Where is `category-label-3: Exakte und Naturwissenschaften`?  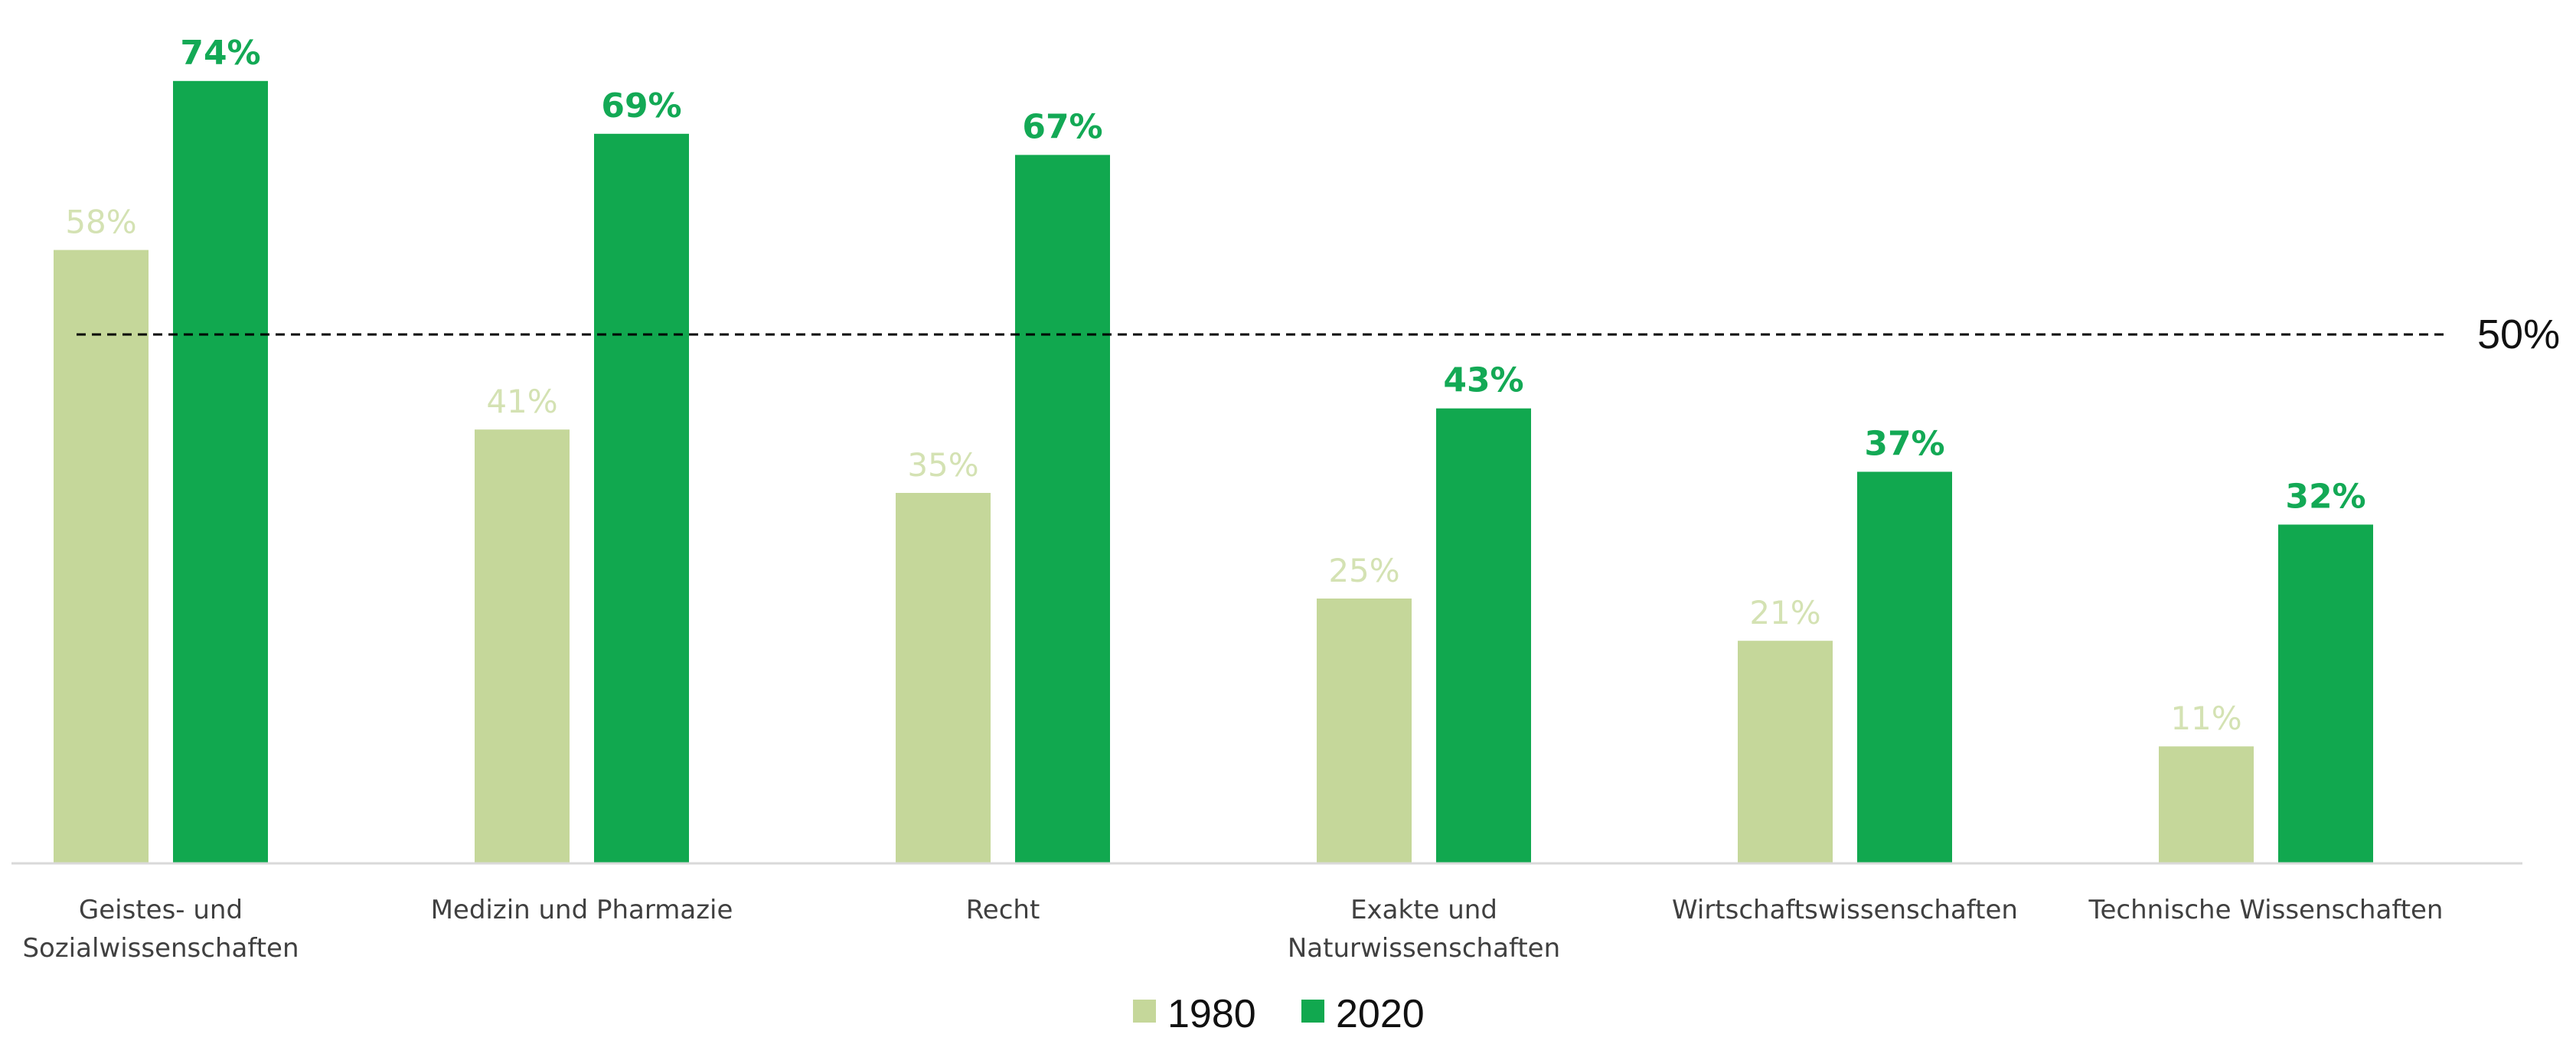
category-label-3: Exakte und Naturwissenschaften is located at coordinates (1424, 929).